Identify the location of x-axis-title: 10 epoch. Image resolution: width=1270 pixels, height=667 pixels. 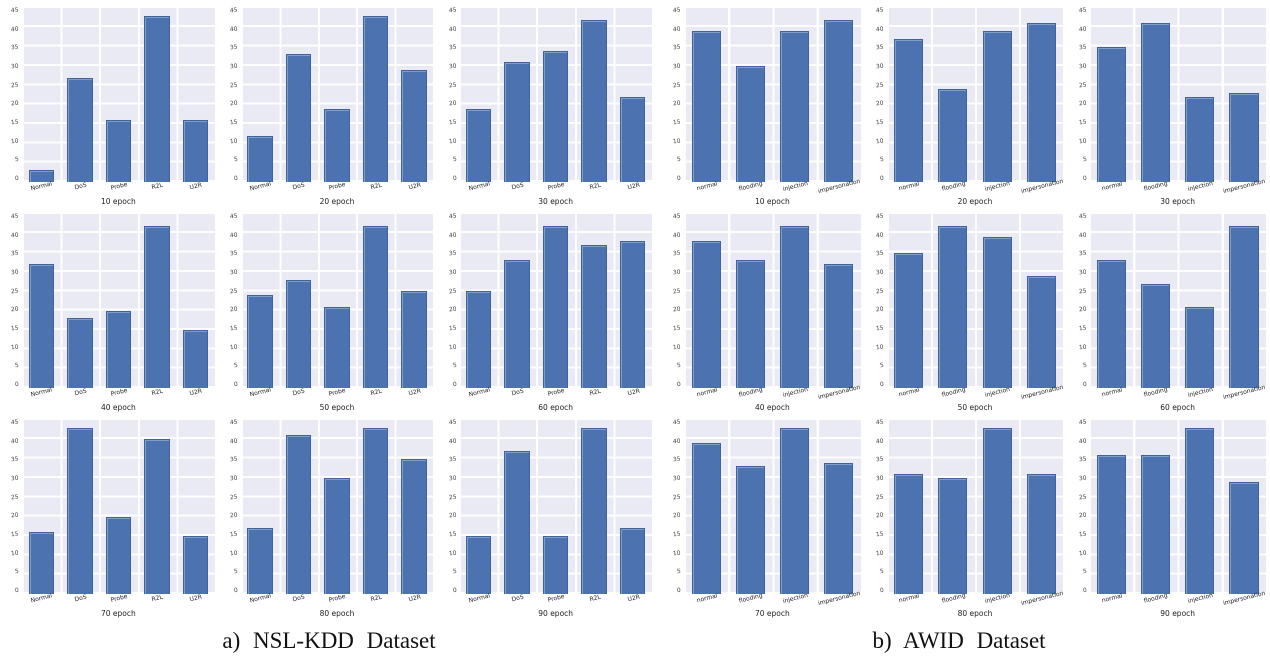
(118, 201).